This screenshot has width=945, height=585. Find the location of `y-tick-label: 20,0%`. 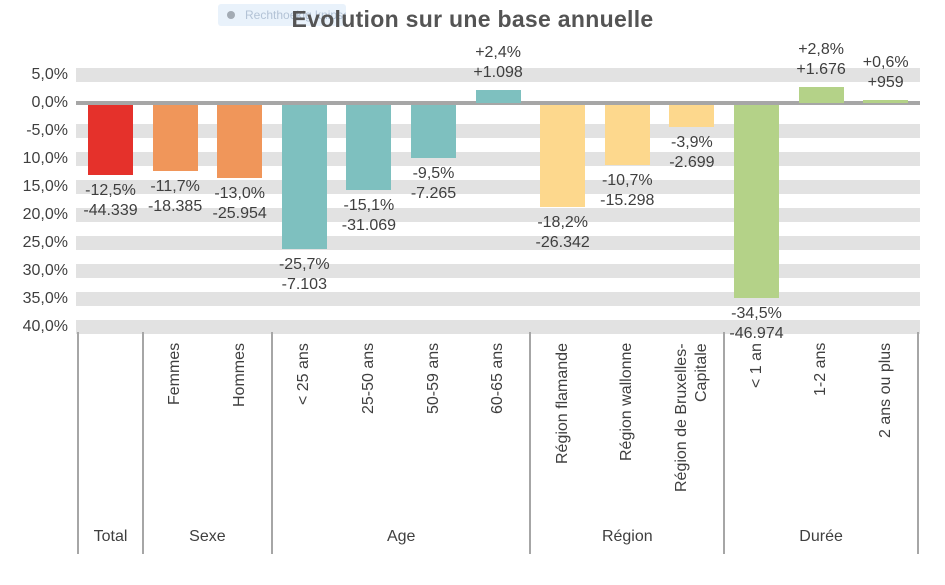

y-tick-label: 20,0% is located at coordinates (45, 214).